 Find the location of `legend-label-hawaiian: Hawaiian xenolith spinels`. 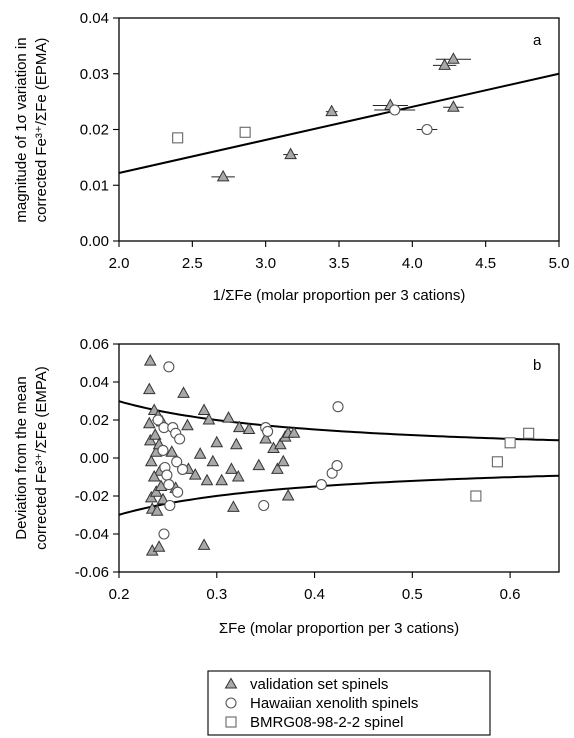

legend-label-hawaiian: Hawaiian xenolith spinels is located at coordinates (334, 703).